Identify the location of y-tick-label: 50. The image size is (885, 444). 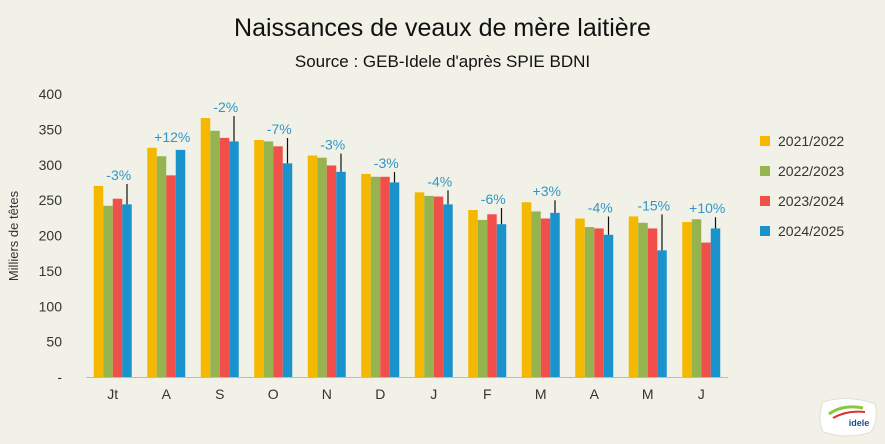
(54, 342).